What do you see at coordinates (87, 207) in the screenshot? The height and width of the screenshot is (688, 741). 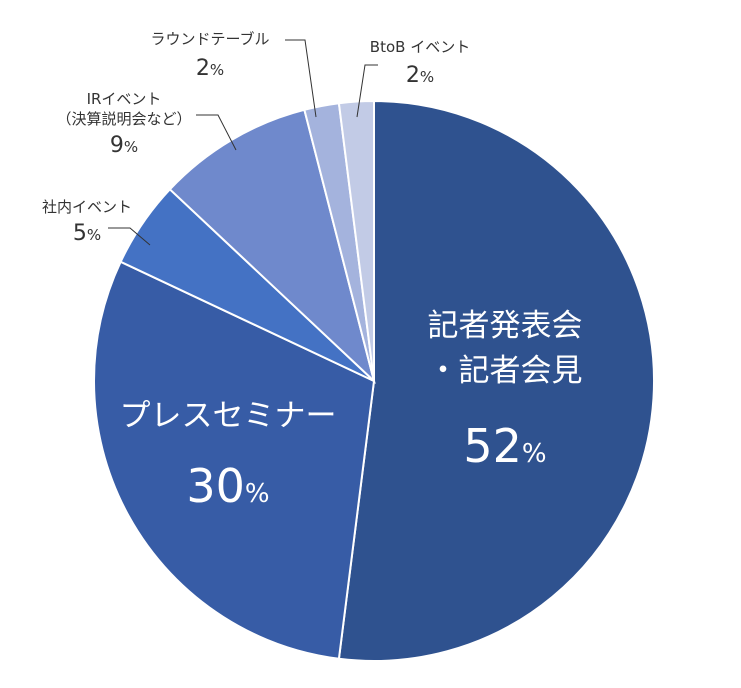 I see `slice-label-3-line-1: 社内イベント` at bounding box center [87, 207].